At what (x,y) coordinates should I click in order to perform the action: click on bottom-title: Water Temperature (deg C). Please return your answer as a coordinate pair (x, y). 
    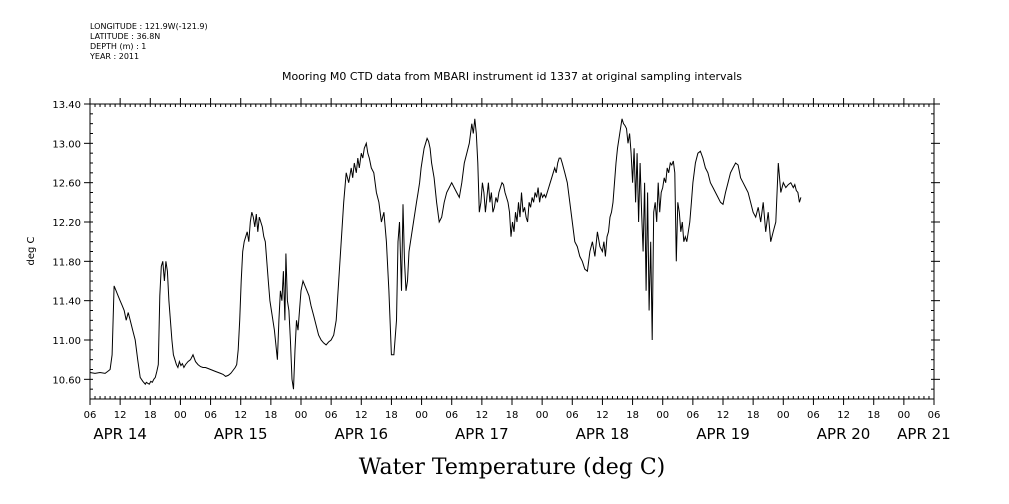
    Looking at the image, I should click on (512, 467).